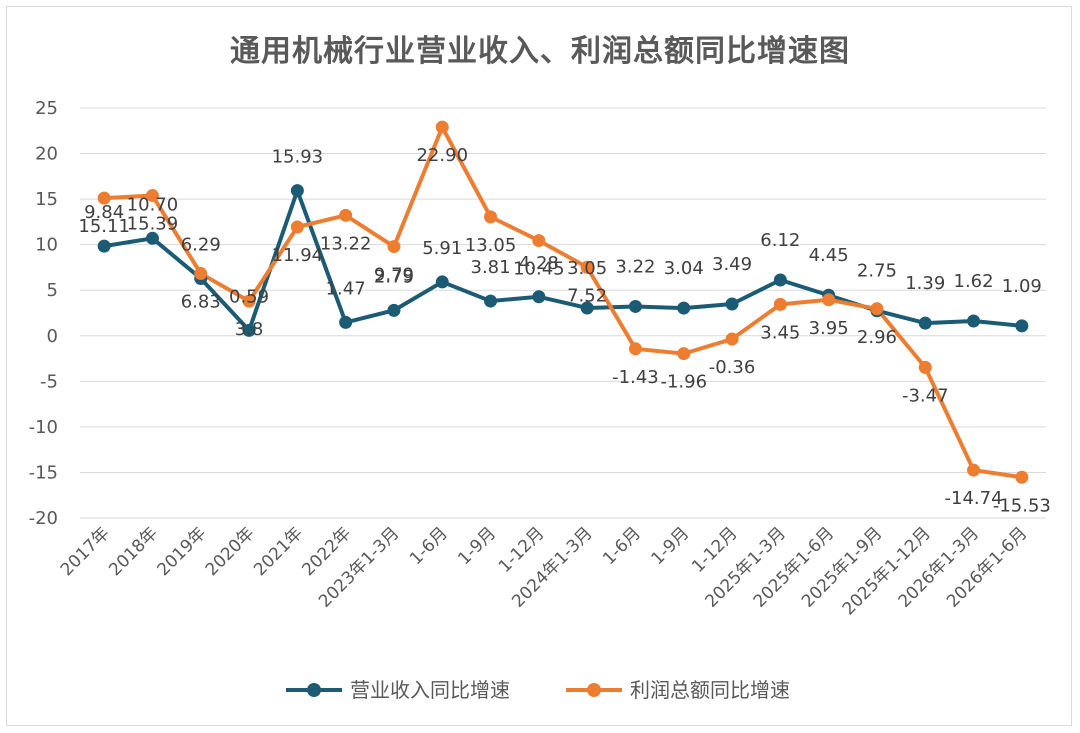 This screenshot has height=733, width=1080. Describe the element at coordinates (491, 245) in the screenshot. I see `data-label: 13.05` at that location.